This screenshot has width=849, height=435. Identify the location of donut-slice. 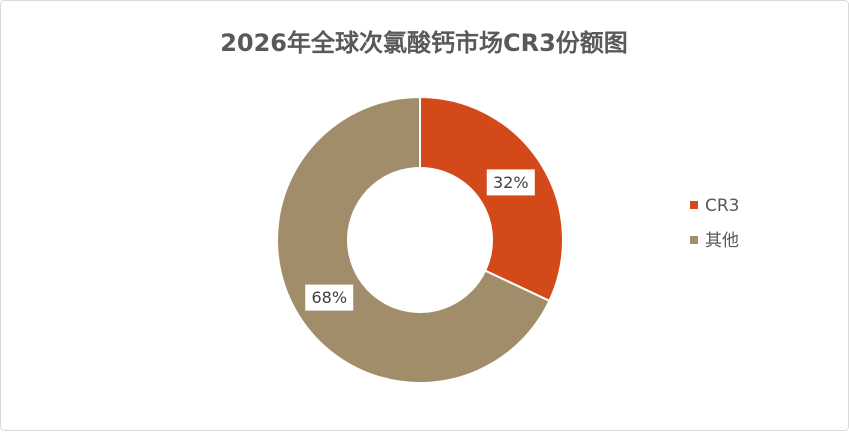
(491, 199).